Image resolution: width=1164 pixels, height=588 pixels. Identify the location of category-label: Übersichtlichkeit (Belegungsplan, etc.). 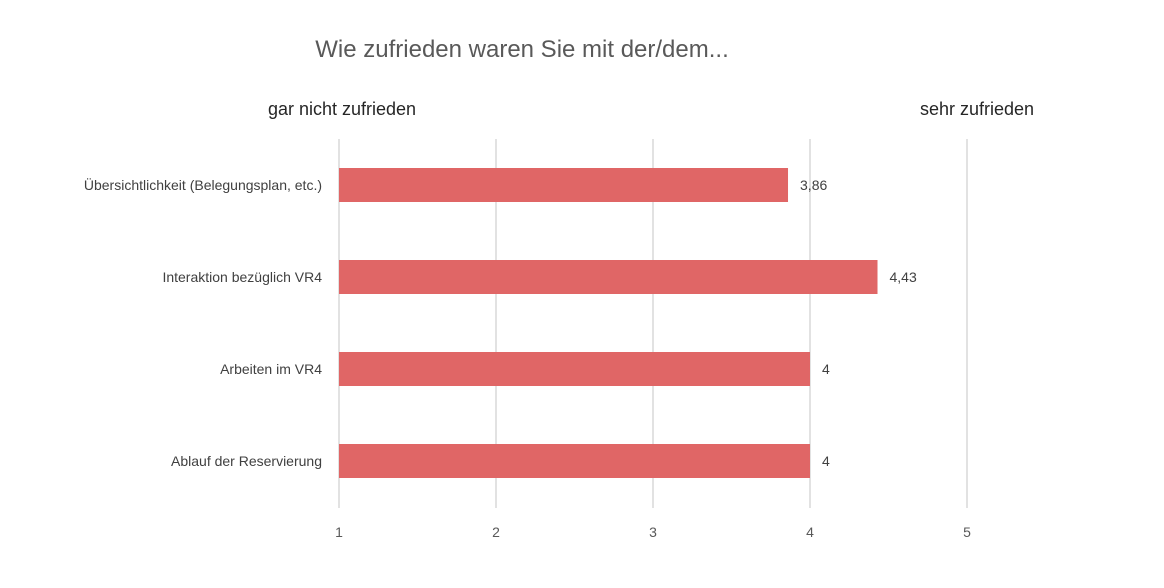
(203, 184).